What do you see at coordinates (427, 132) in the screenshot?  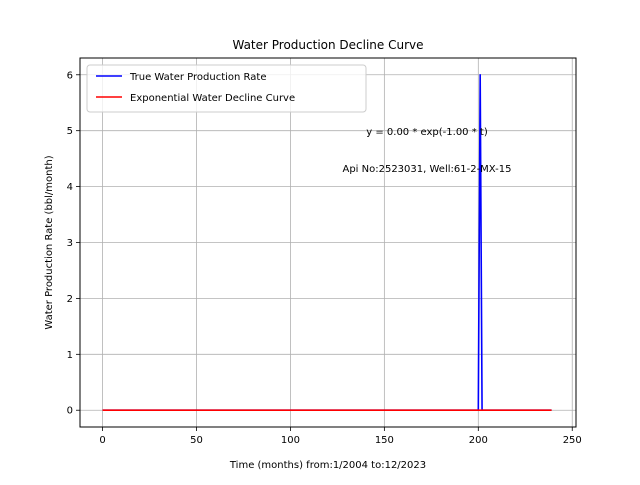 I see `equation-annotation: y = 0.00 * exp(-1.00 * t)` at bounding box center [427, 132].